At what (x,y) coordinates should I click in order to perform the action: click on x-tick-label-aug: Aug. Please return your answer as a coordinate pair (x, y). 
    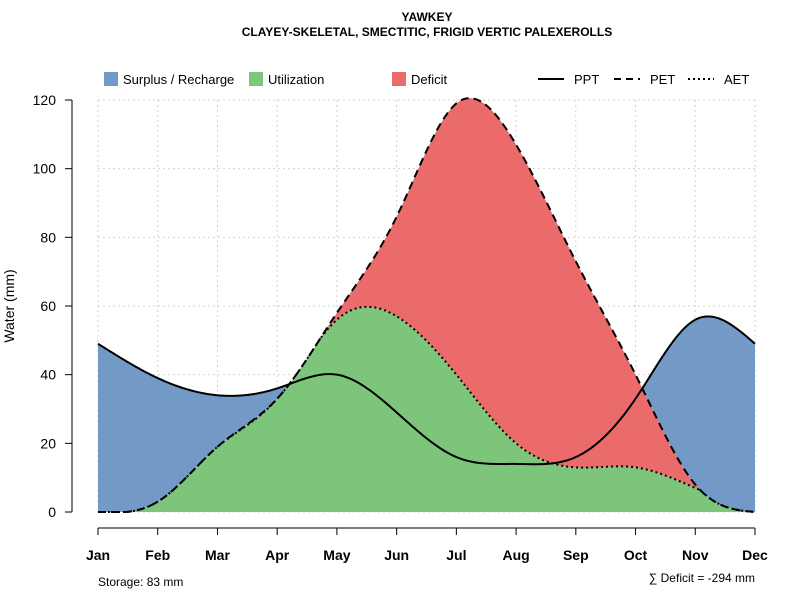
    Looking at the image, I should click on (515, 555).